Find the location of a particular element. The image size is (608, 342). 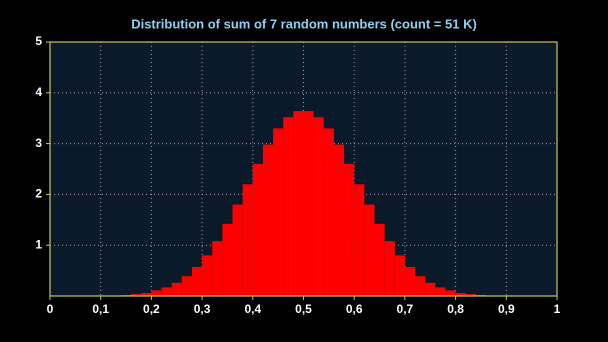

x-tick-label: 0,2 is located at coordinates (151, 309).